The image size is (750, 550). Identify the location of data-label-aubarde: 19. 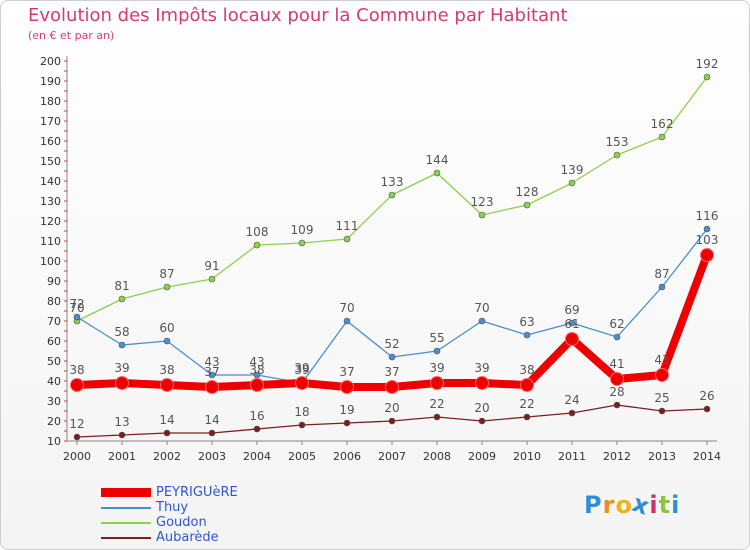
(346, 410).